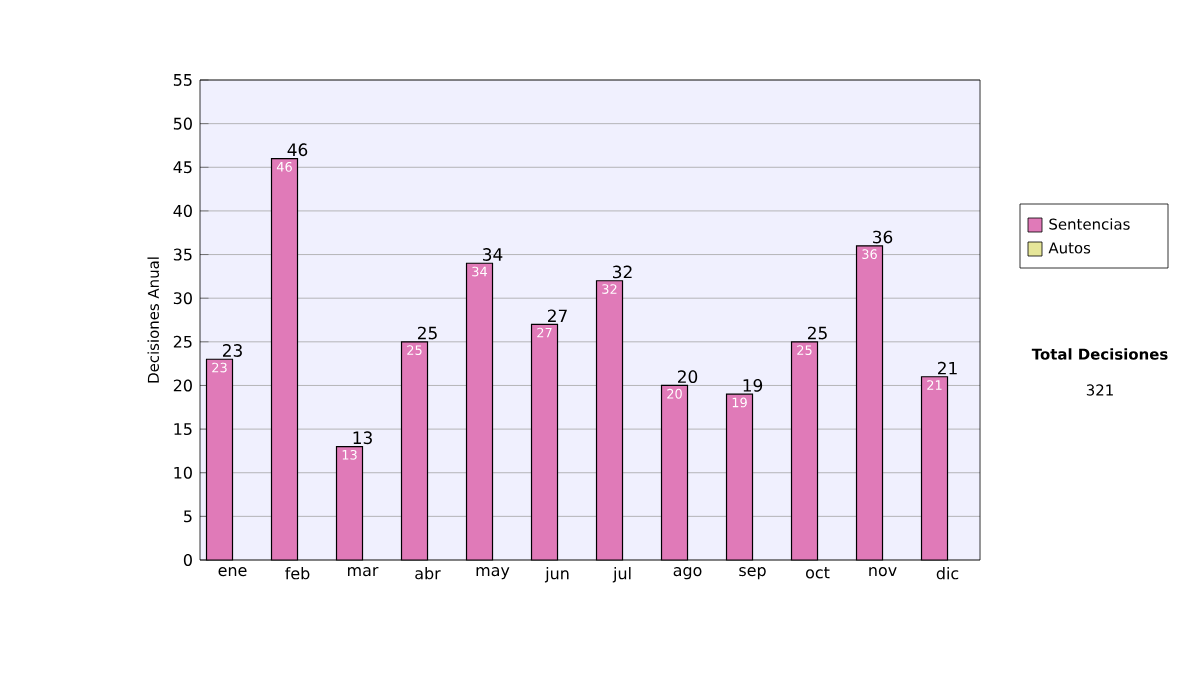 The height and width of the screenshot is (680, 1200). Describe the element at coordinates (362, 438) in the screenshot. I see `total-label: 13` at that location.